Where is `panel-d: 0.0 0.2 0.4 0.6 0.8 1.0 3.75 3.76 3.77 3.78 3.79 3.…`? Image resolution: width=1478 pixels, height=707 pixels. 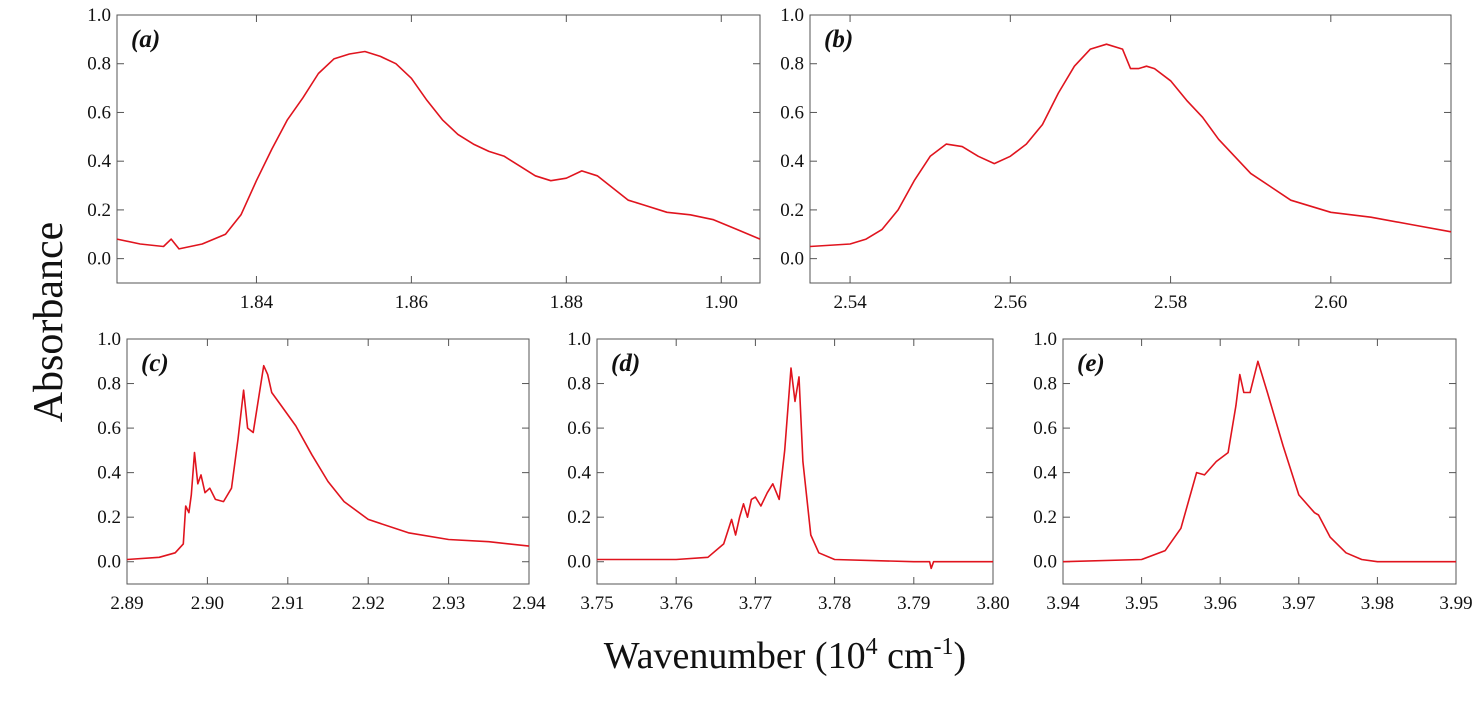 panel-d: 0.0 0.2 0.4 0.6 0.8 1.0 3.75 3.76 3.77 3.78 3.79 3.… is located at coordinates (788, 471).